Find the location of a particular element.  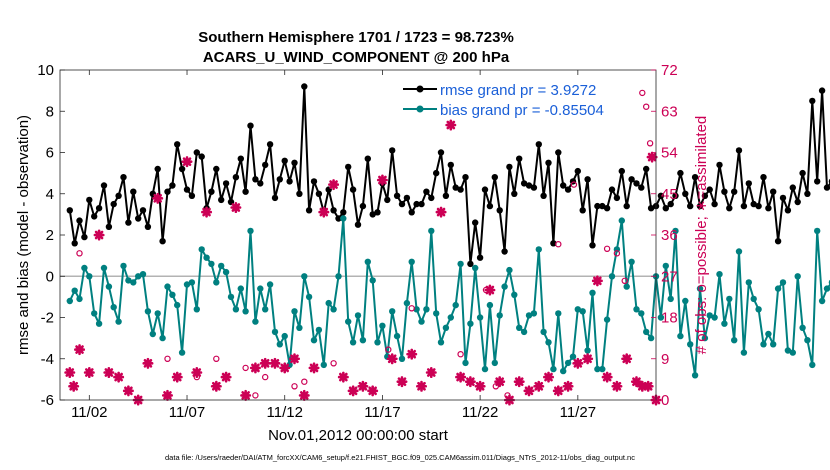

x-tick-label: 11/17 is located at coordinates (382, 412).